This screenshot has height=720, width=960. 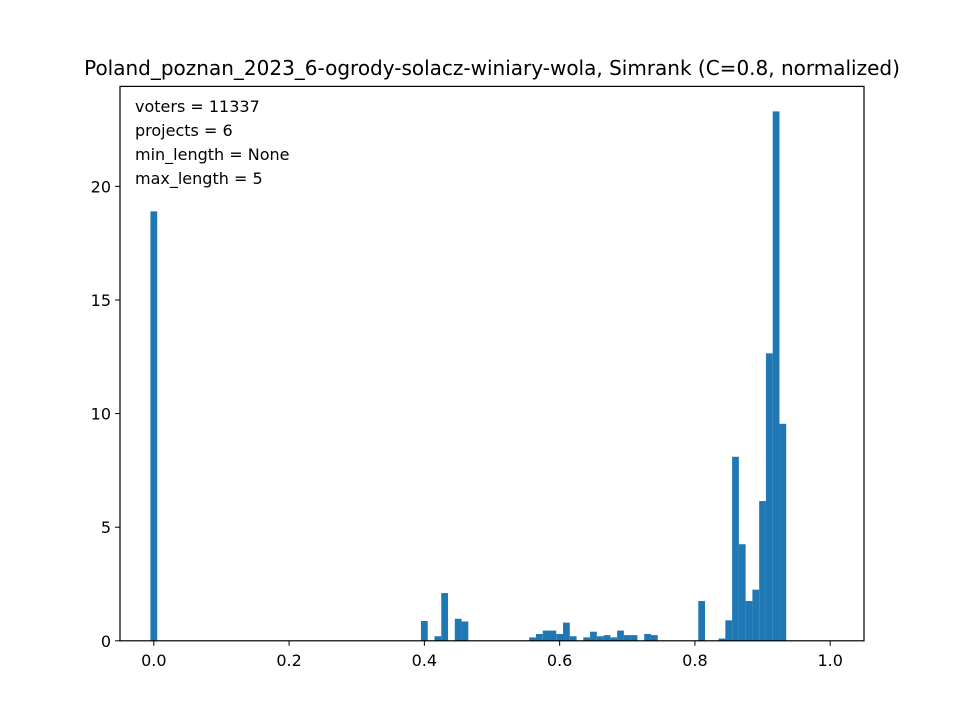 I want to click on y-tick-label-2: 10, so click(x=101, y=414).